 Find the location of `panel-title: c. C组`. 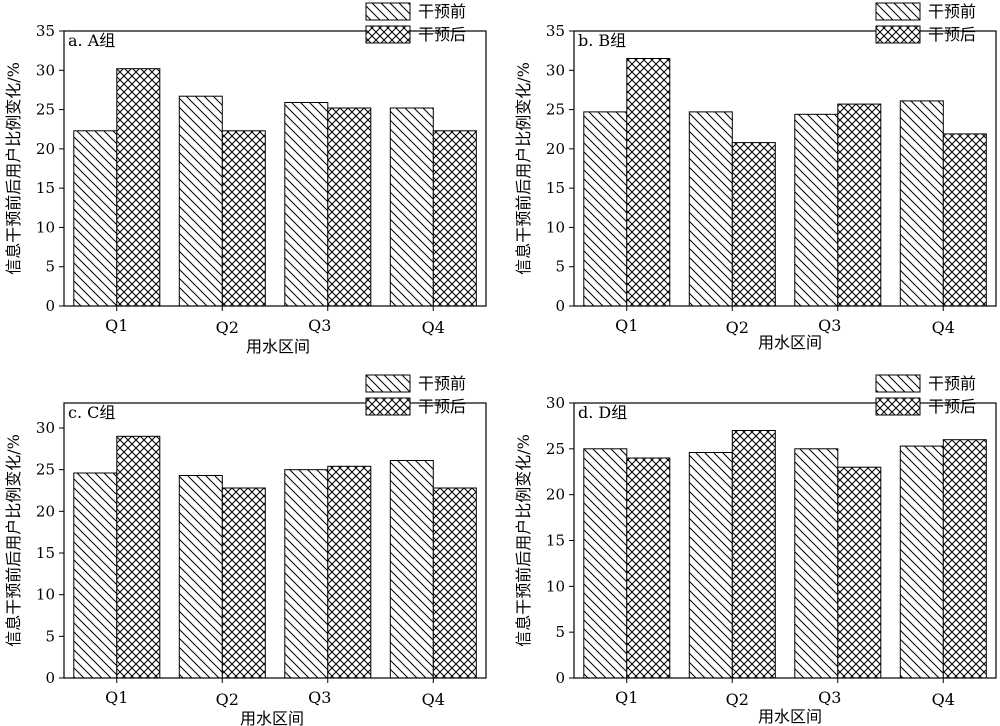

panel-title: c. C组 is located at coordinates (91, 412).